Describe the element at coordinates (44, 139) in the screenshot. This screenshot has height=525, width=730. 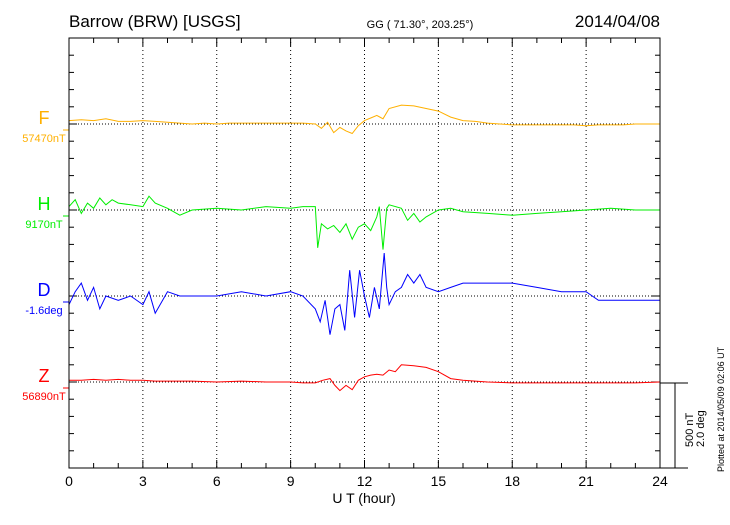
I see `baseline-value-f: 57470nT` at that location.